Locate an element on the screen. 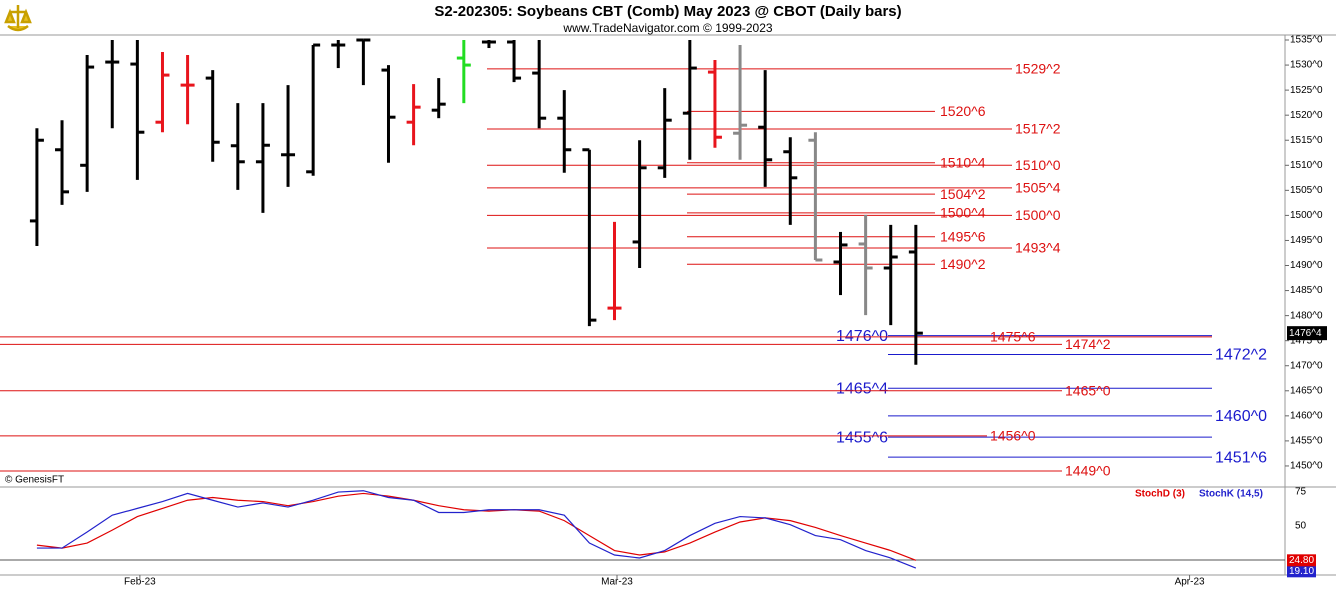 This screenshot has width=1336, height=591. x-tick-label: Feb-23 is located at coordinates (140, 582).